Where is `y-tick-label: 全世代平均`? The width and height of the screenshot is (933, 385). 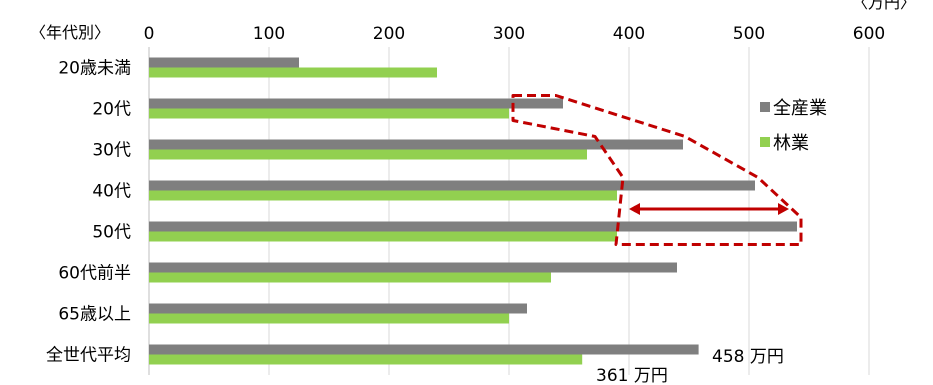 y-tick-label: 全世代平均 is located at coordinates (88, 356).